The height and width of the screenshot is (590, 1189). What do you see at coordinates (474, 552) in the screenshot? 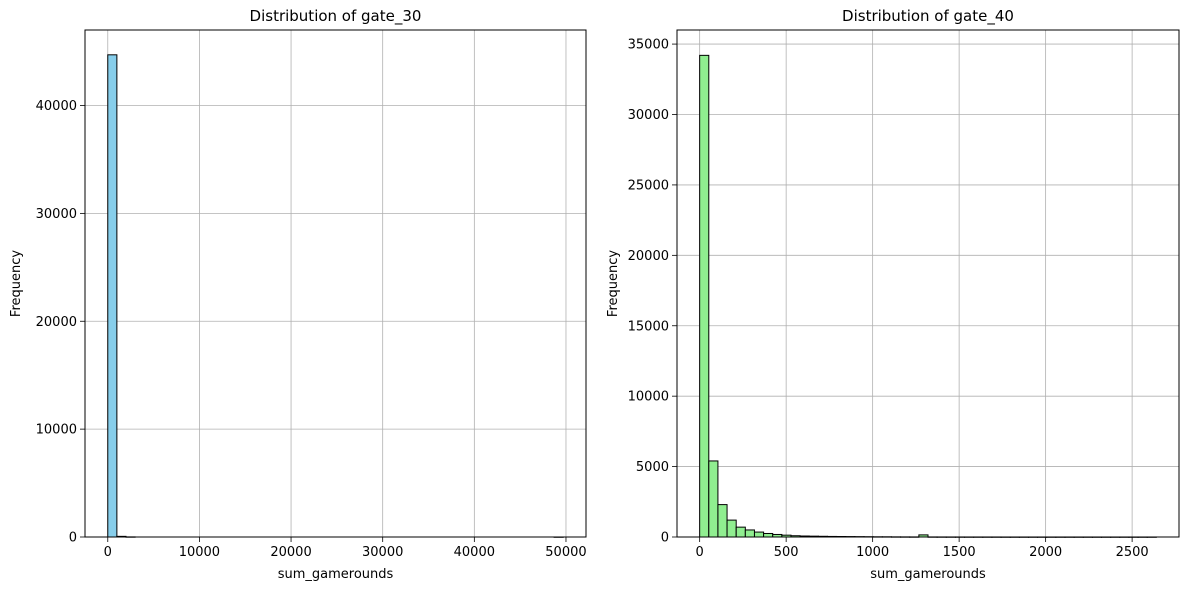
I see `x-tick-label: 40000` at bounding box center [474, 552].